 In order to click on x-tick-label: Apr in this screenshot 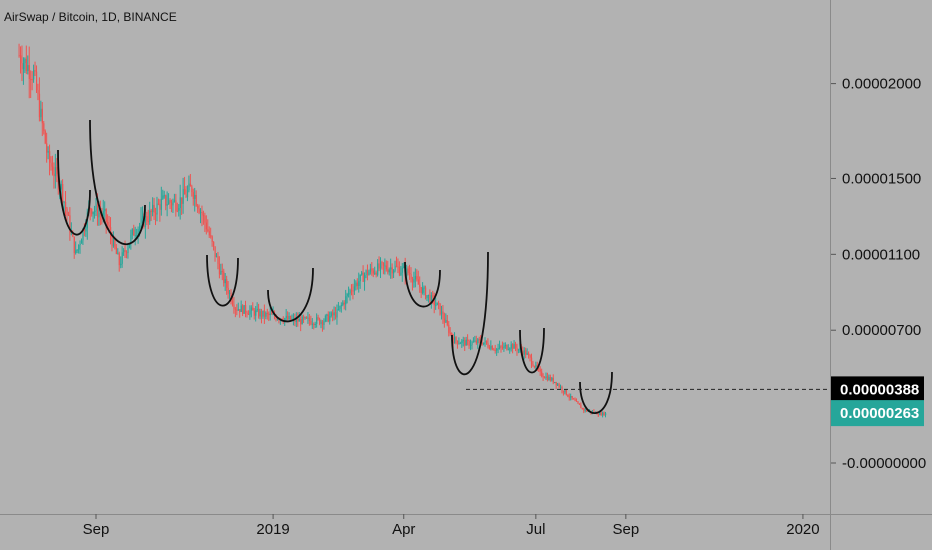, I will do `click(403, 529)`.